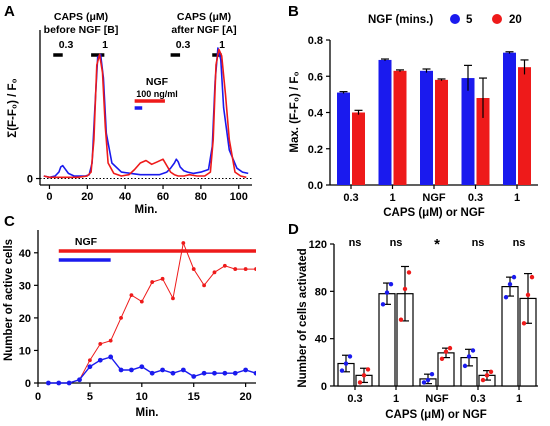 The image size is (550, 426). I want to click on panel-a-y-label: Σ(F-F₀) / F₀, so click(13, 107).